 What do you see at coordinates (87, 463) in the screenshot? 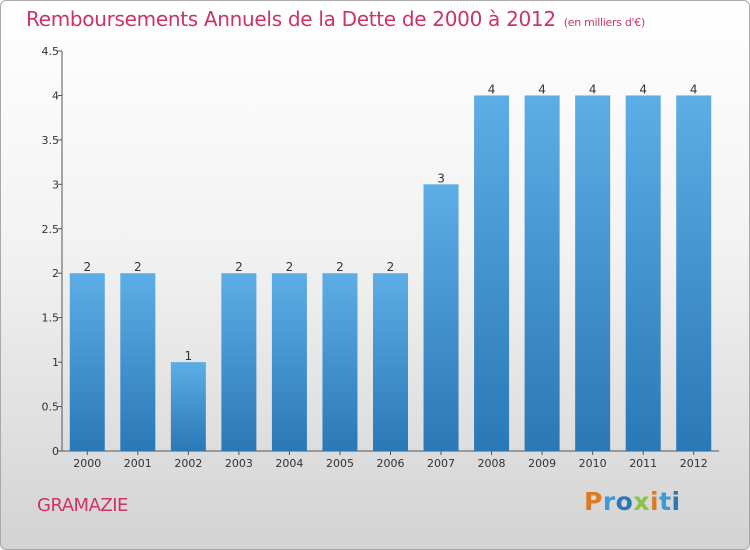
I see `x-tick-label: 2000` at bounding box center [87, 463].